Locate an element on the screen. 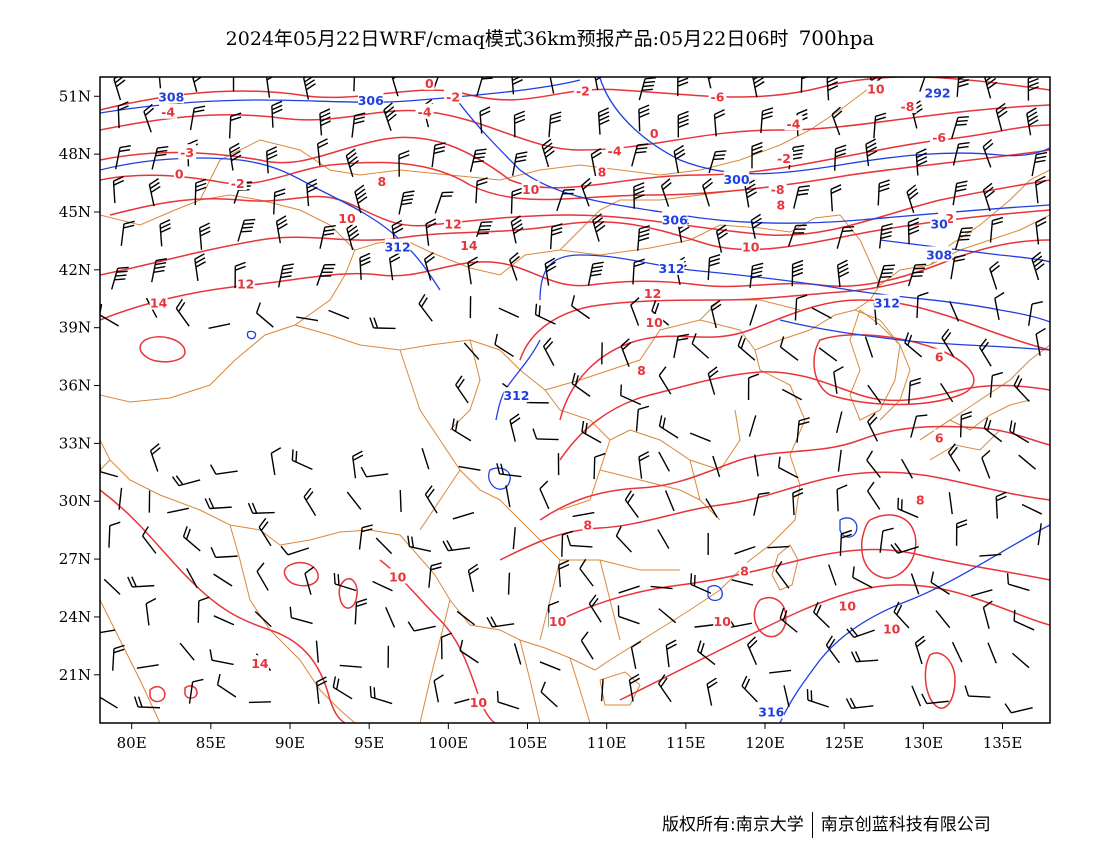 The height and width of the screenshot is (850, 1100). lat-tick-label: 45N is located at coordinates (75, 212).